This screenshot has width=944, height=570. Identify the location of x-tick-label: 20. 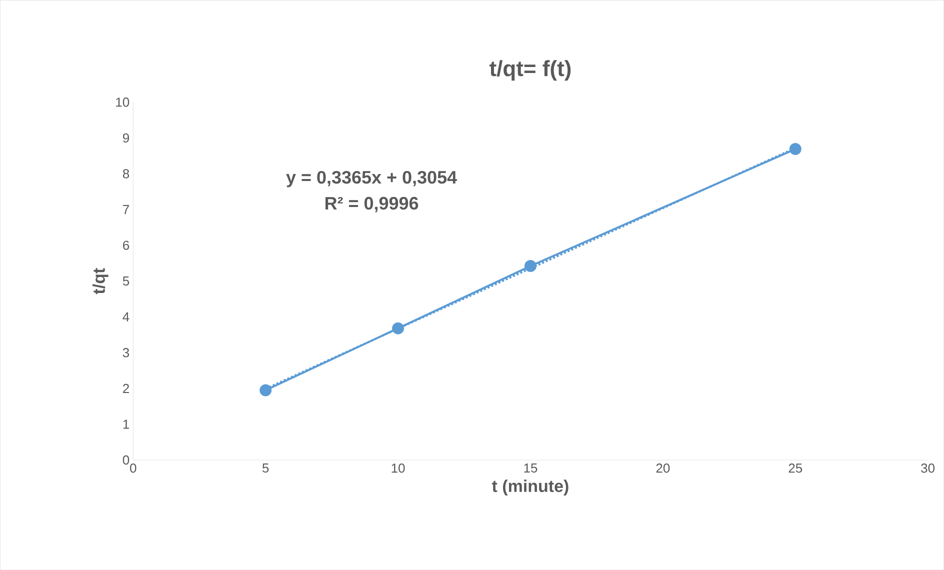
(663, 468).